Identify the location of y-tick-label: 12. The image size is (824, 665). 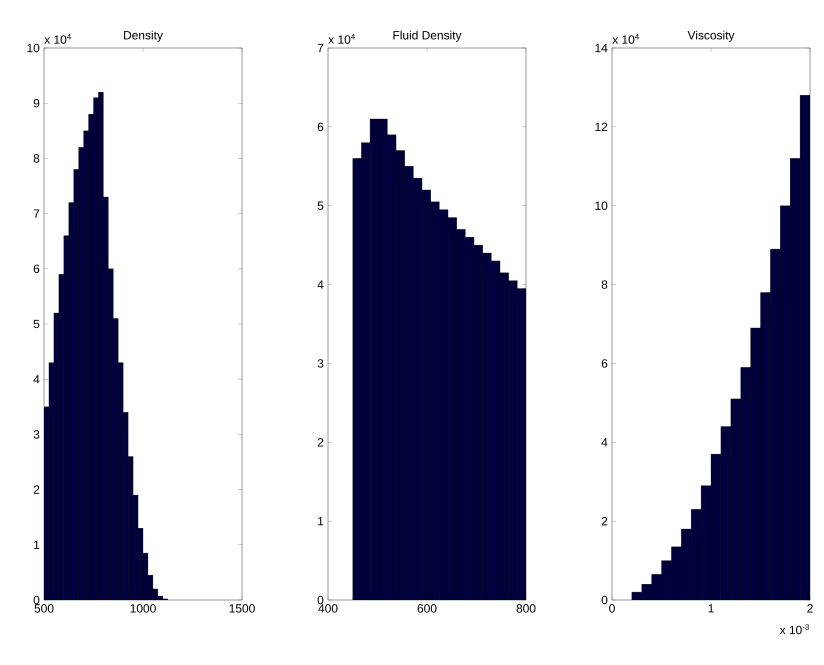
(601, 127).